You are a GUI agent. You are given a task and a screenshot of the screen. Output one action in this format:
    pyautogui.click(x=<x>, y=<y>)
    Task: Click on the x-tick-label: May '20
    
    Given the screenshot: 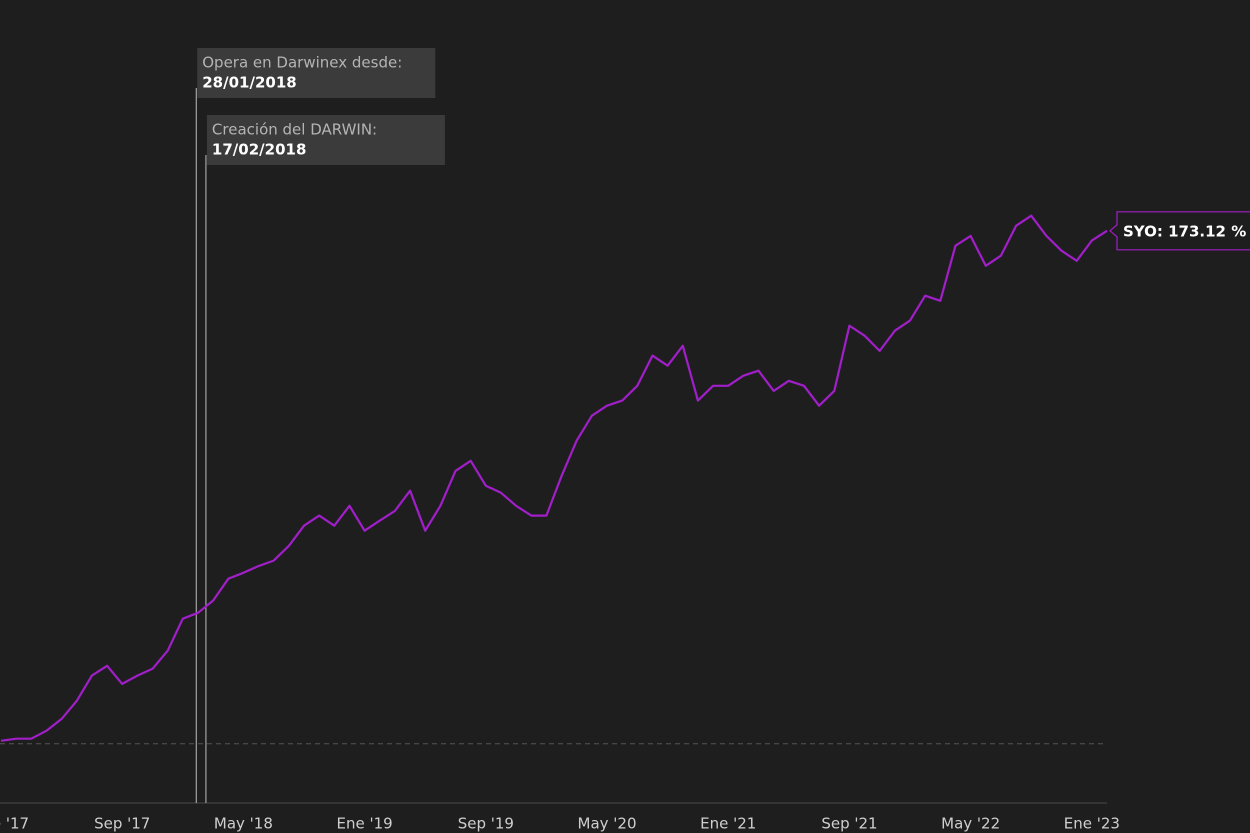 What is the action you would take?
    pyautogui.click(x=607, y=824)
    